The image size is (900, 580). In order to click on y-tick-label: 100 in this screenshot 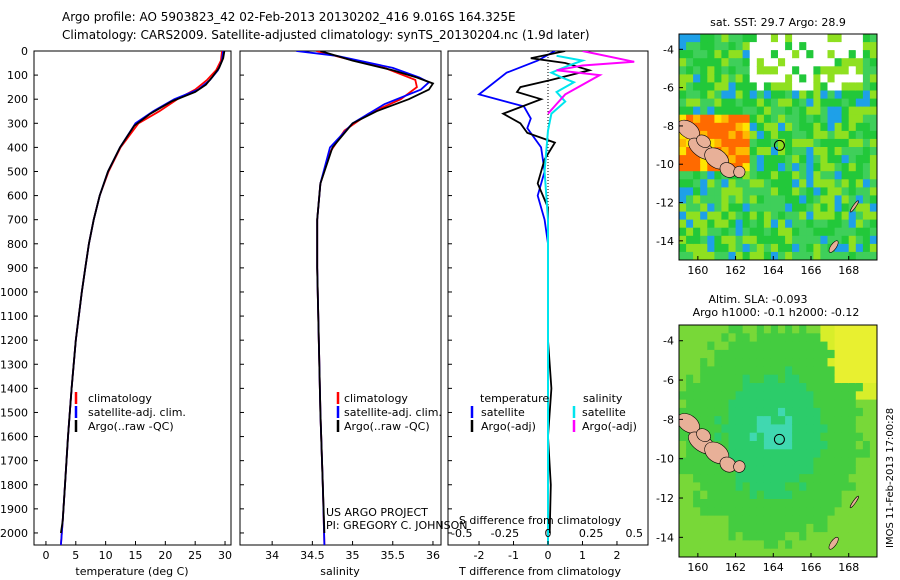, I will do `click(17, 75)`.